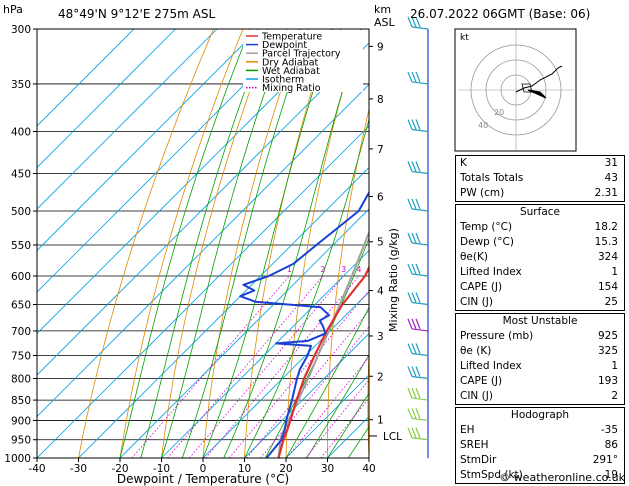 The width and height of the screenshot is (629, 486). Describe the element at coordinates (21, 277) in the screenshot. I see `pressure-tick-label: 600` at that location.